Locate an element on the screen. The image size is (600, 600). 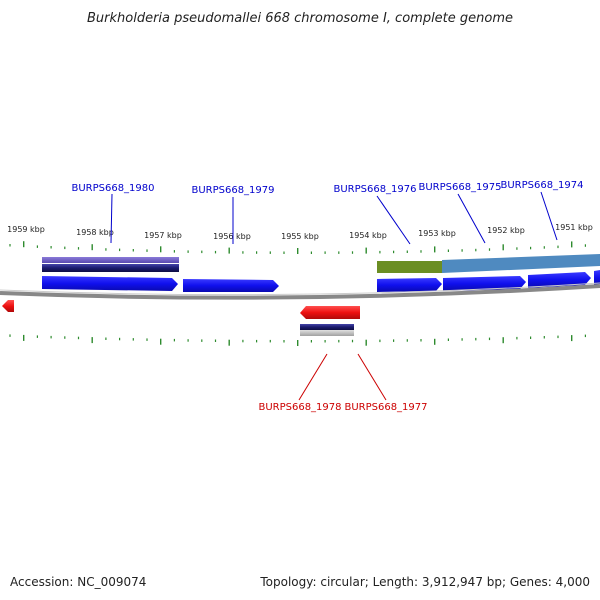
tick-label: 1958 kbp is located at coordinates (95, 232).